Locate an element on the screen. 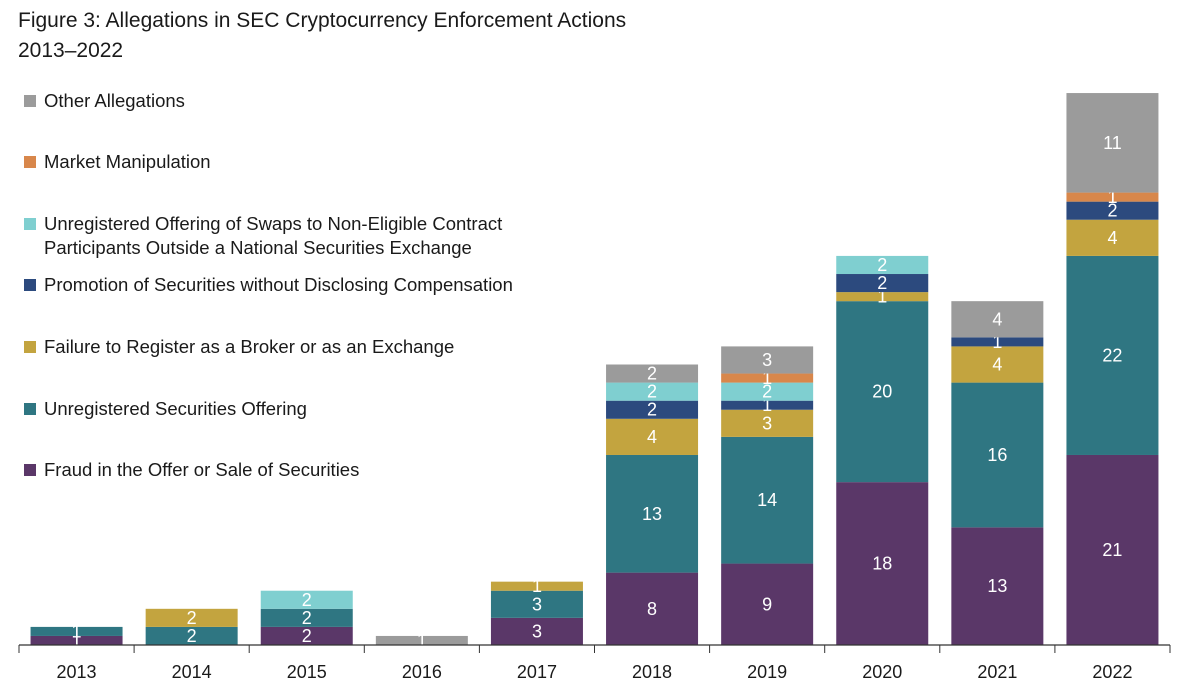 This screenshot has height=694, width=1200. data-label-2021-promotion-of-securities-without-disclosing-compensation: 1 is located at coordinates (997, 342).